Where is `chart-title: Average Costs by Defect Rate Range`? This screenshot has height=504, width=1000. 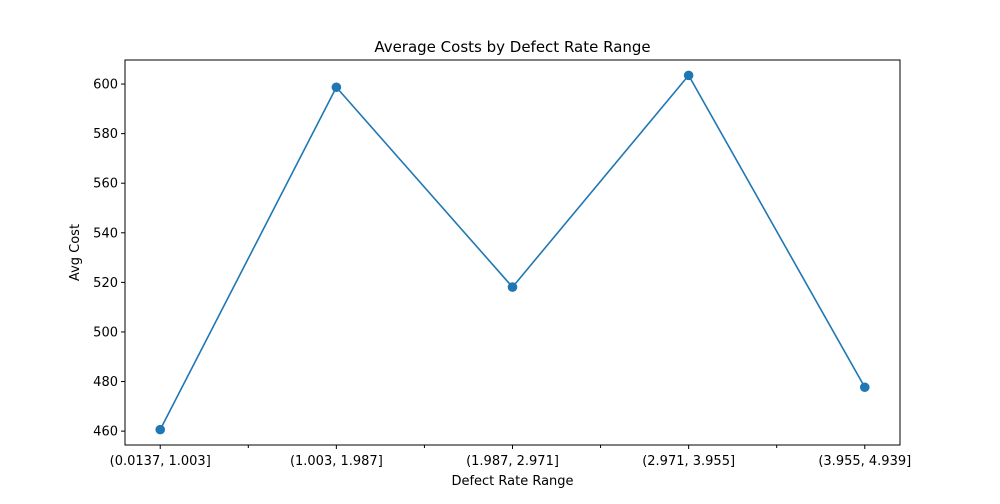
chart-title: Average Costs by Defect Rate Range is located at coordinates (512, 47).